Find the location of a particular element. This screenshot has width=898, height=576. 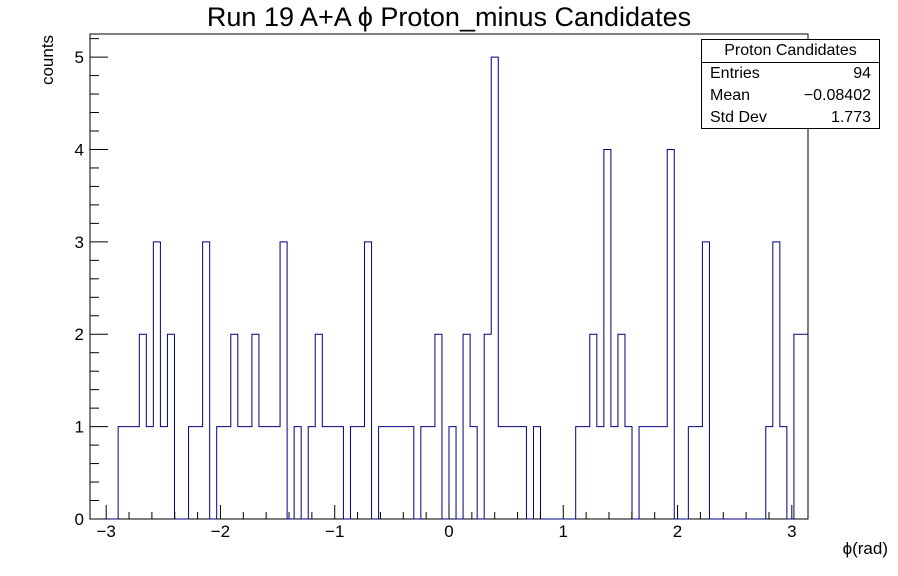

x-tick-label: 2 is located at coordinates (677, 531).